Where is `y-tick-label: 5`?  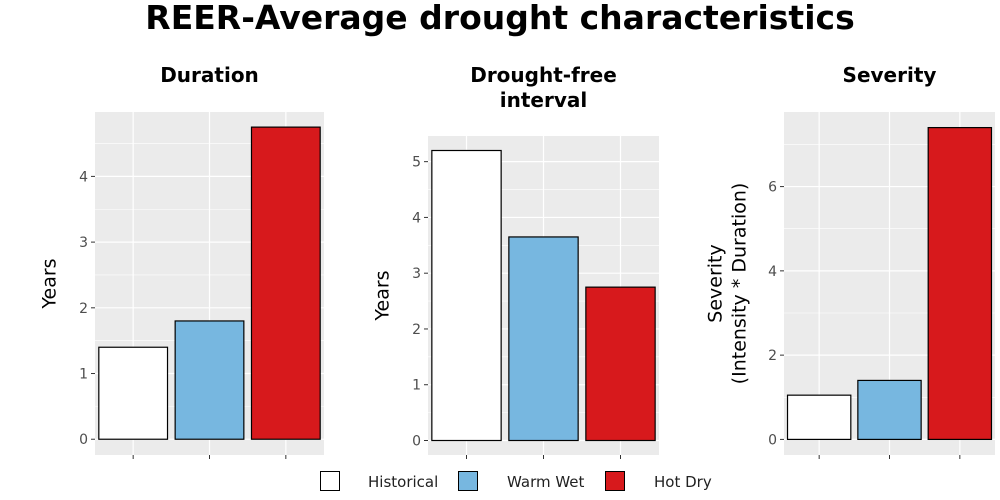 y-tick-label: 5 is located at coordinates (416, 163).